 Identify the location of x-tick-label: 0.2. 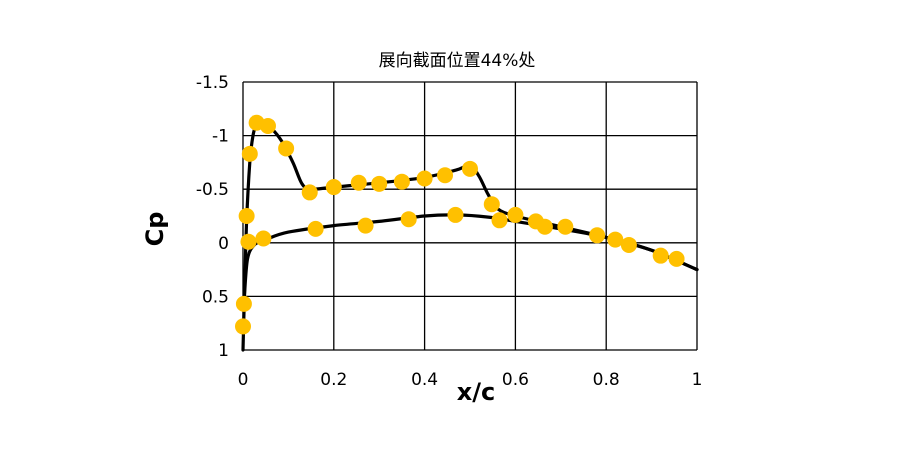
(333, 380).